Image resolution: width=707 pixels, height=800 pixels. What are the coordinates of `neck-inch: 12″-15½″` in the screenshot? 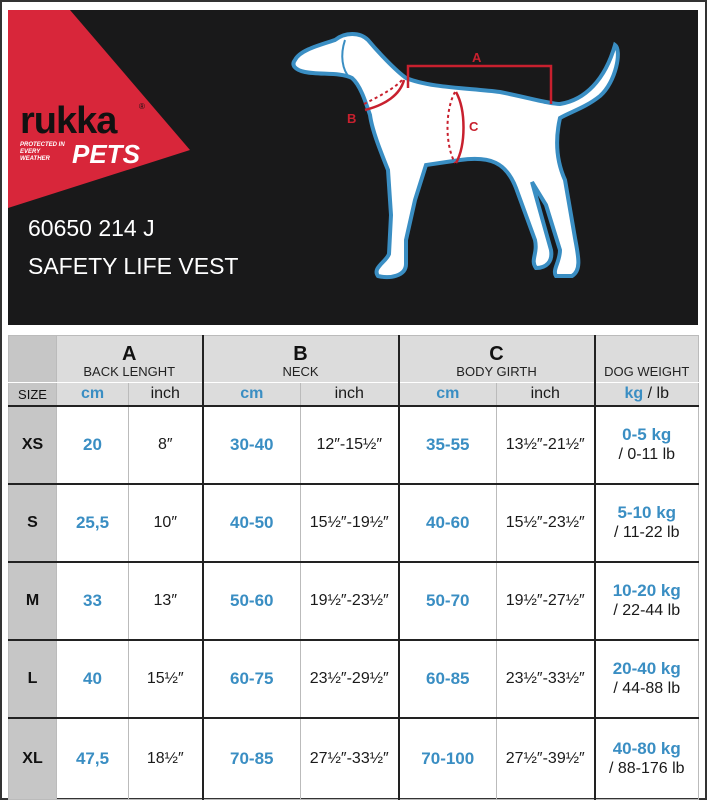 It's located at (349, 445).